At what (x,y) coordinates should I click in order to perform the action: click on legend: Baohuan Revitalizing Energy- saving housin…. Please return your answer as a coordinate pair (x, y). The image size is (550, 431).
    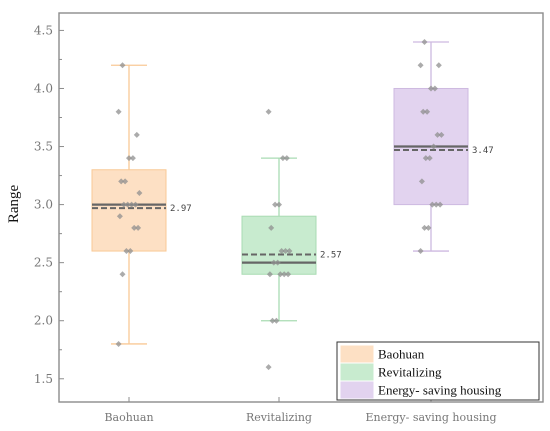
    Looking at the image, I should click on (438, 371).